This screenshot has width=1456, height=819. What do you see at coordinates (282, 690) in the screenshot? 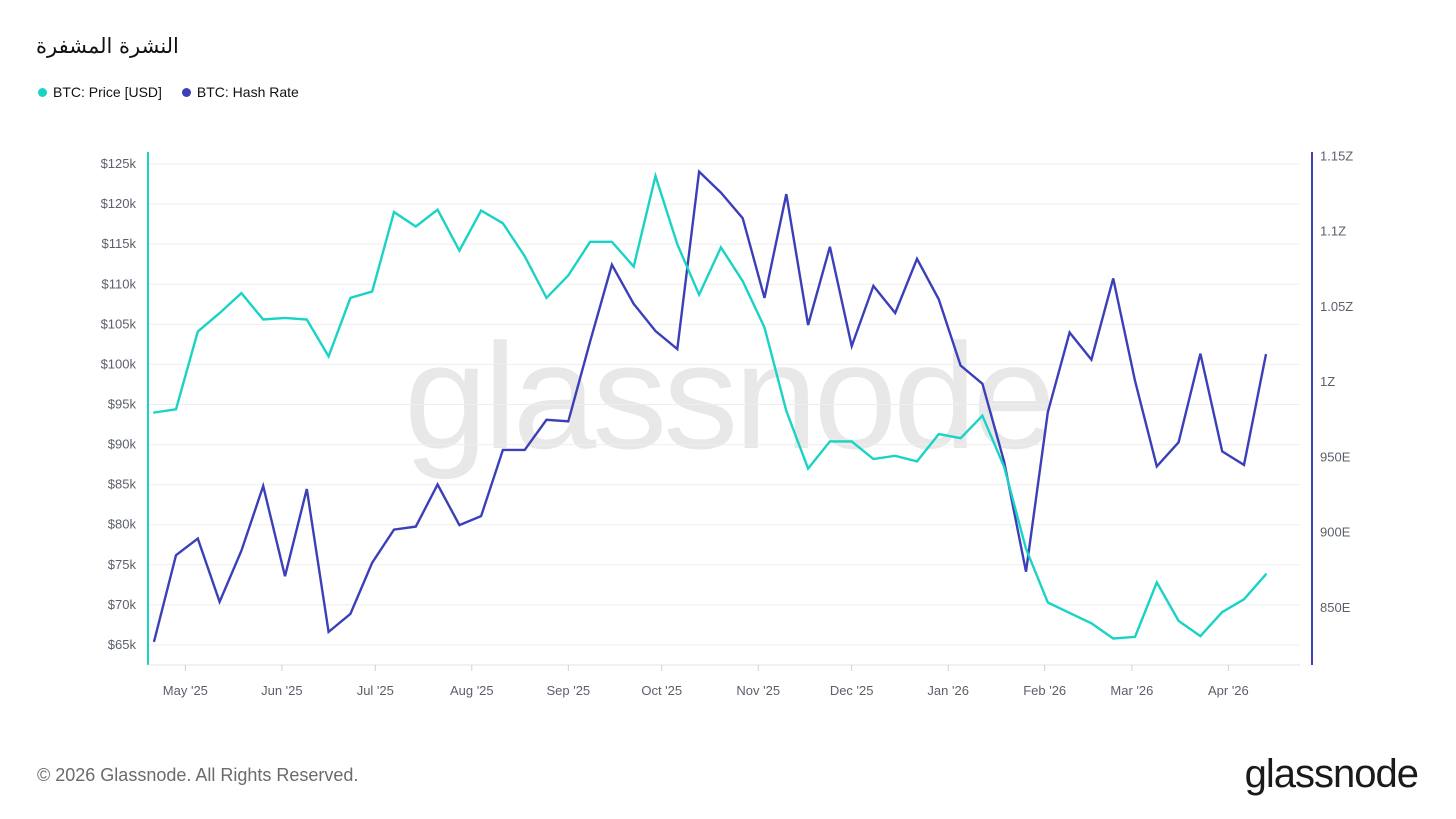
I see `x-tick-label: Jun '25` at bounding box center [282, 690].